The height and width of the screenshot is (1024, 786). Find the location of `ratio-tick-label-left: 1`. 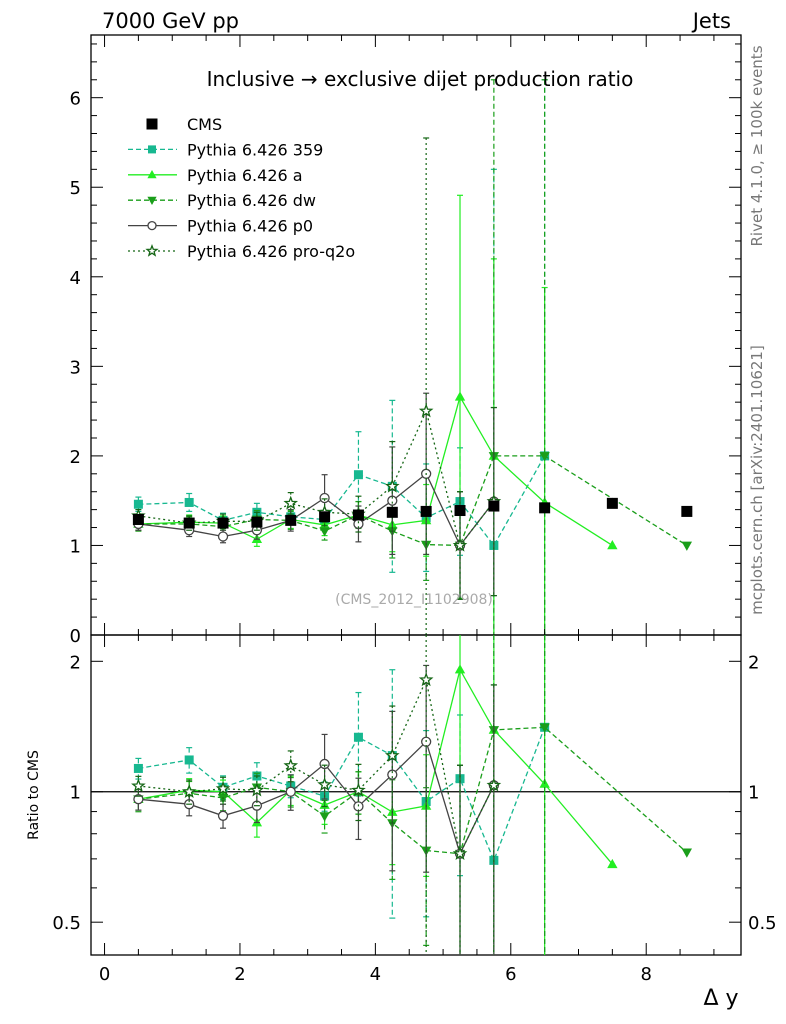

ratio-tick-label-left: 1 is located at coordinates (75, 793).